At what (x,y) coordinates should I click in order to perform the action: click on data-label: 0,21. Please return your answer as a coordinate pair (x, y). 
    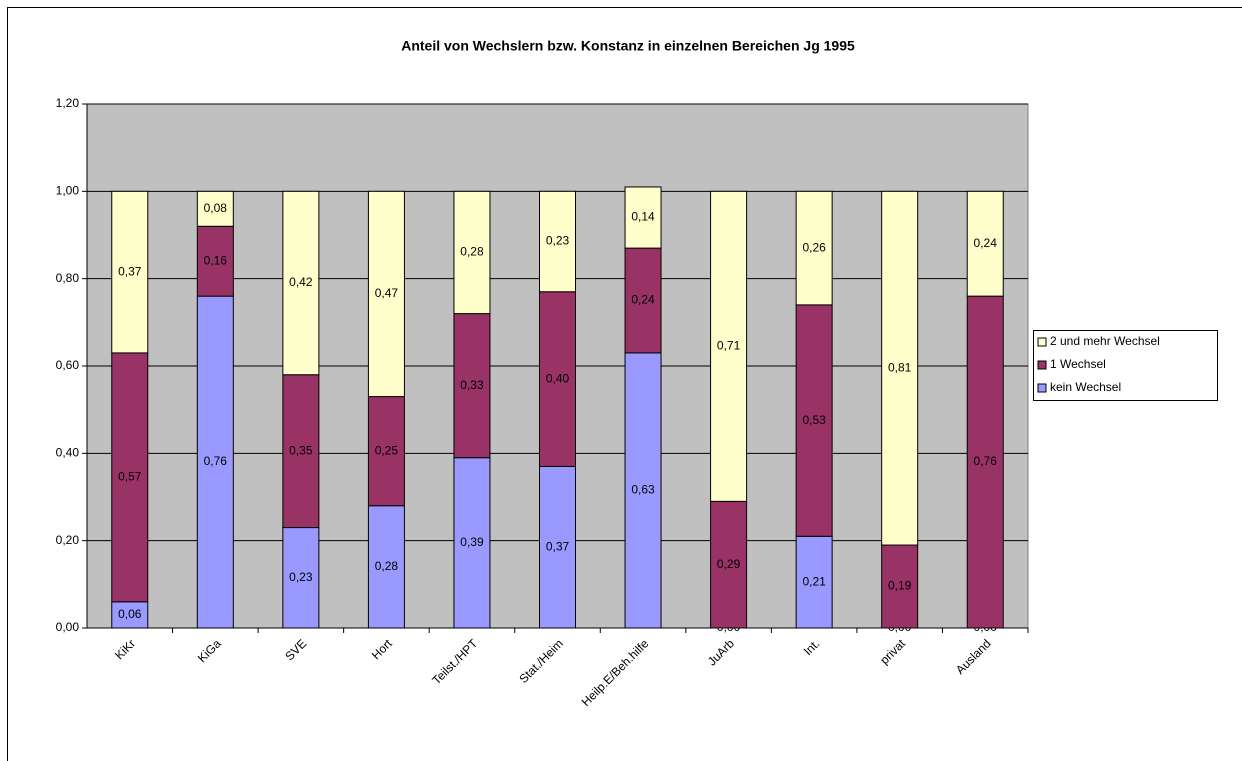
    Looking at the image, I should click on (814, 581).